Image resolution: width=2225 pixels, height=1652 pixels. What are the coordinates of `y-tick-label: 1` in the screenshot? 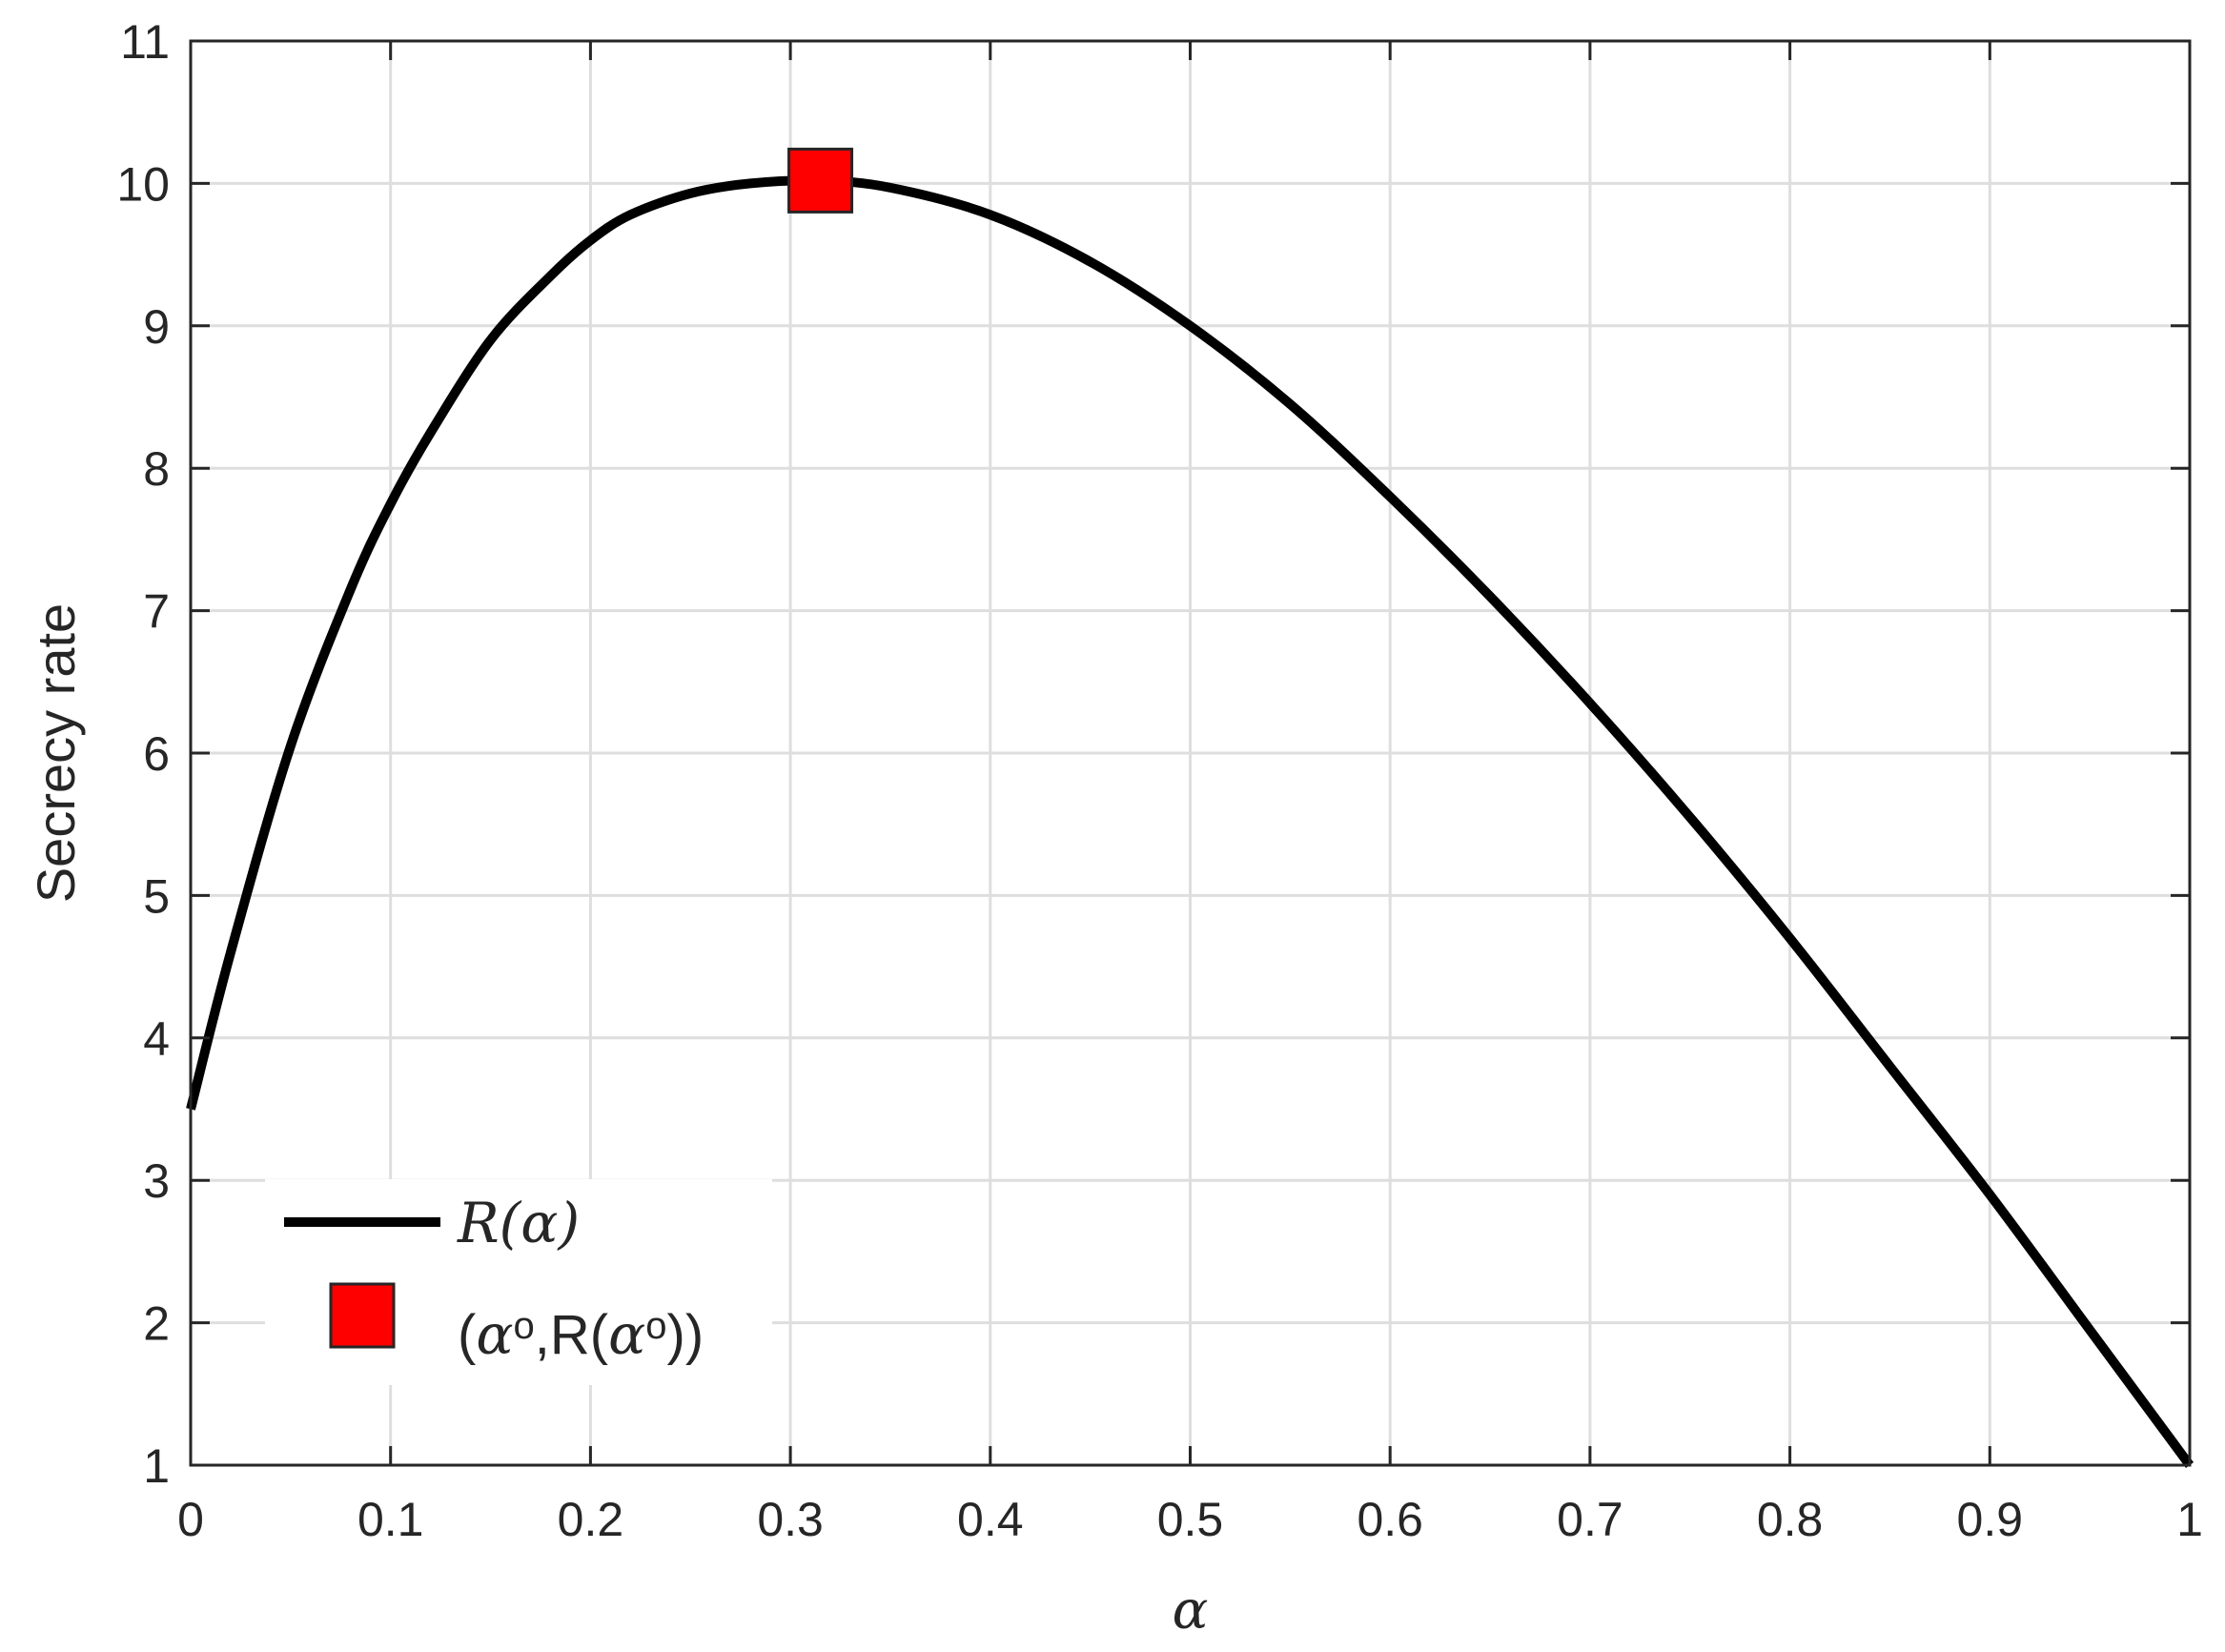 It's located at (156, 1466).